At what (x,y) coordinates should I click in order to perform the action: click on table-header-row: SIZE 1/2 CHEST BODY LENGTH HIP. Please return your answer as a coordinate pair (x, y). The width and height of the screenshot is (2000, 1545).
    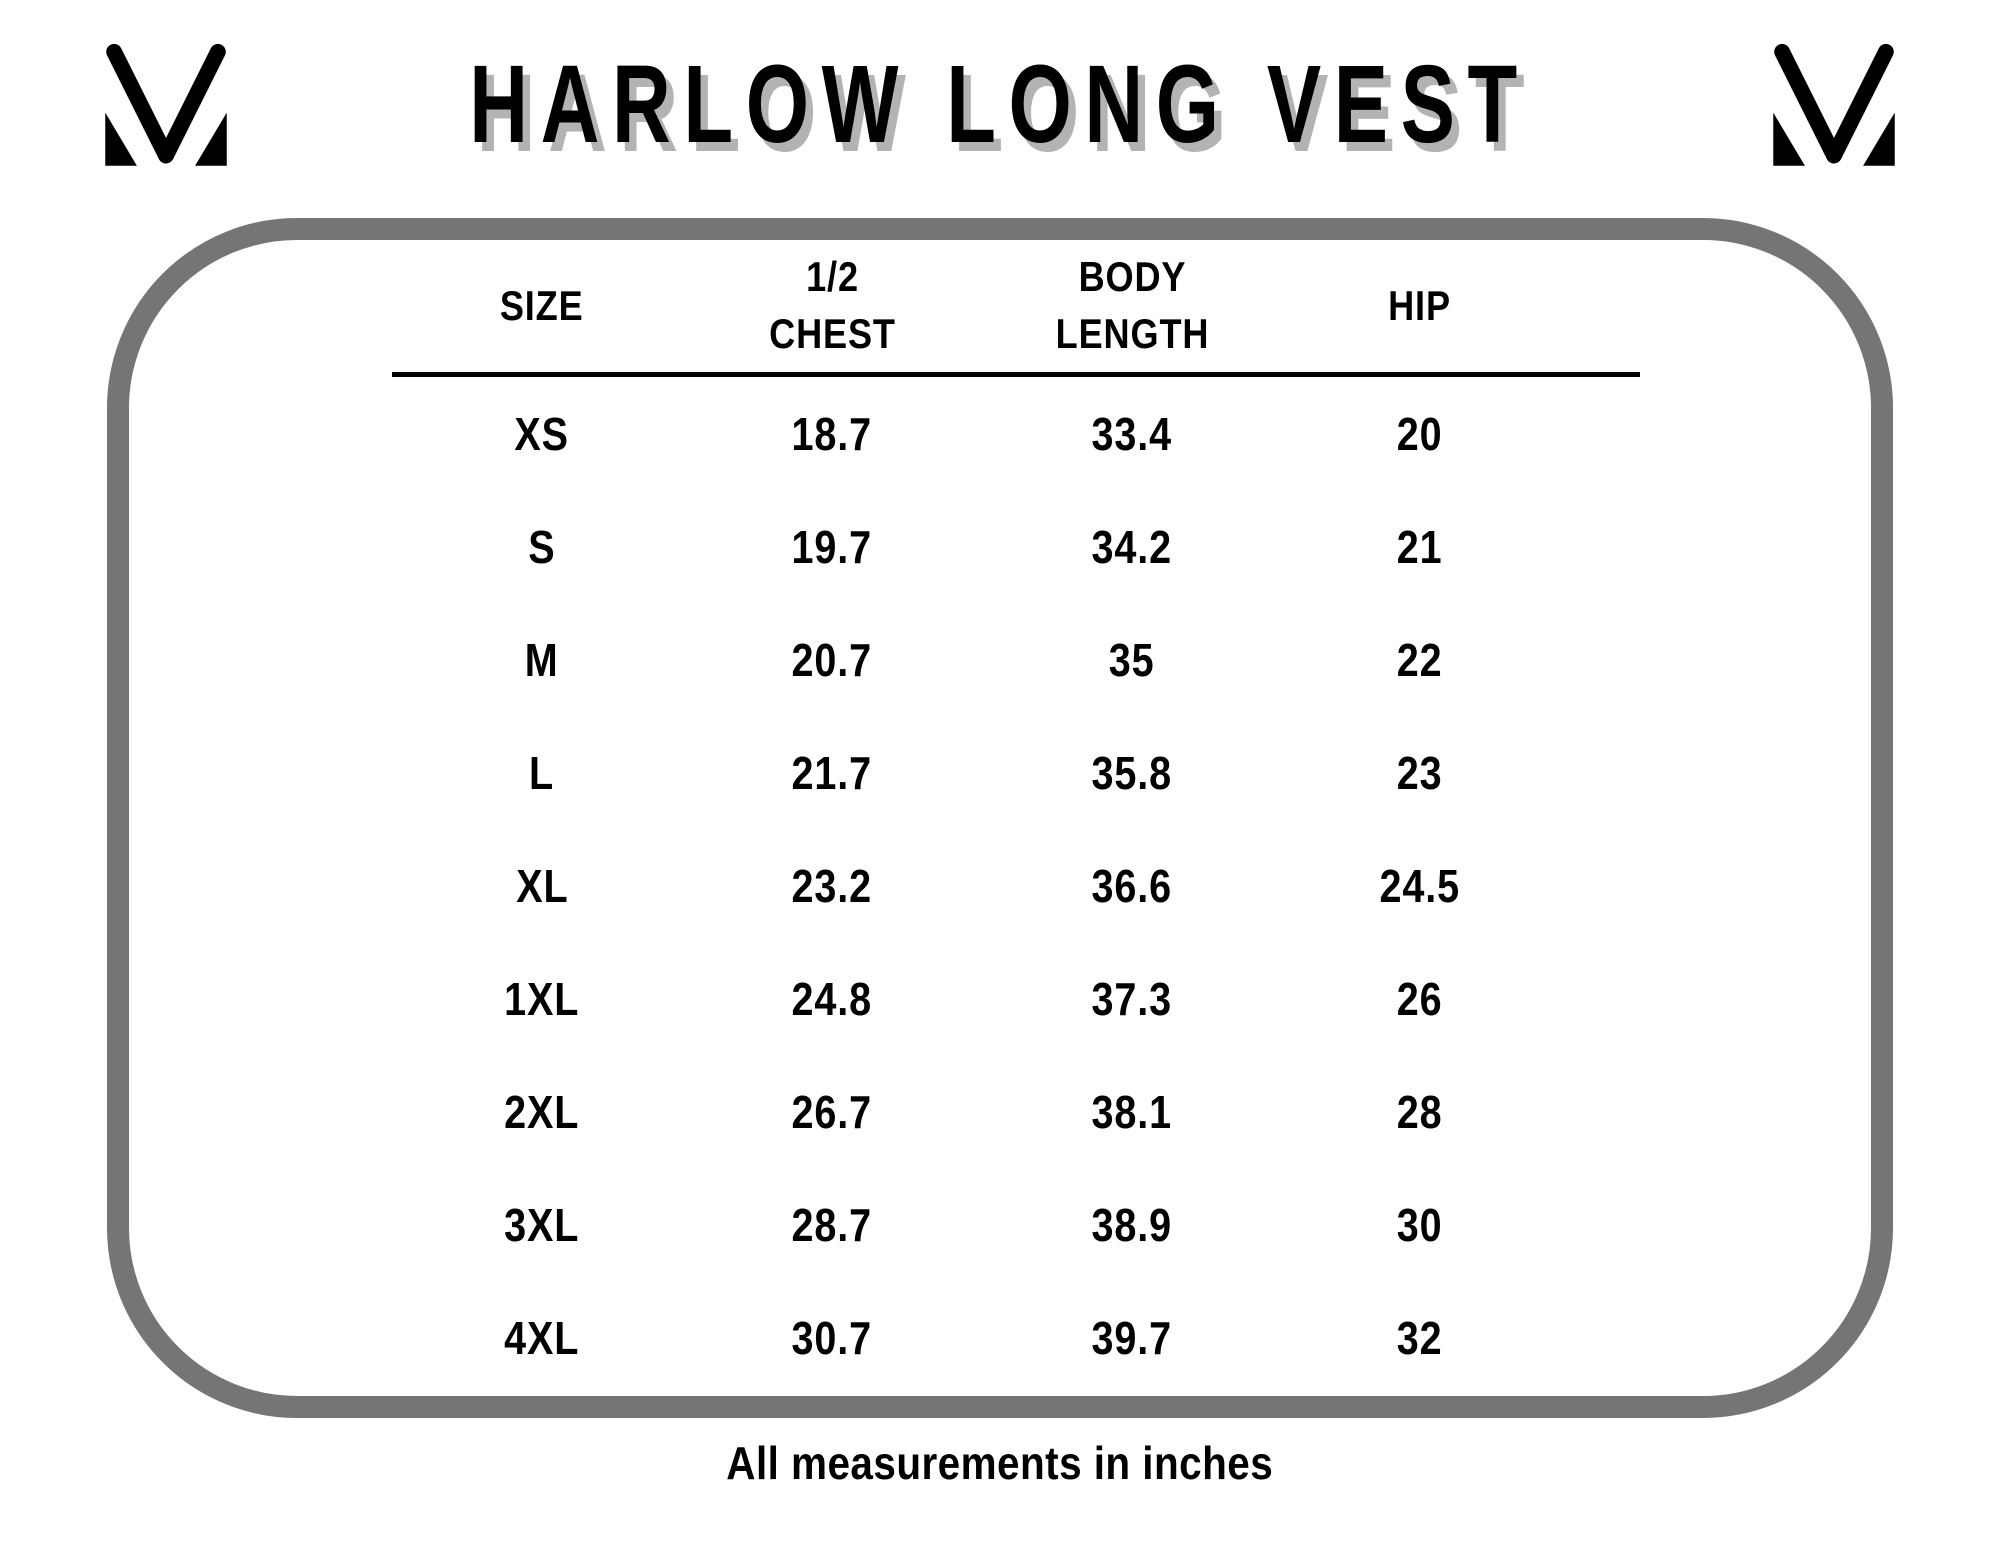
    Looking at the image, I should click on (1016, 306).